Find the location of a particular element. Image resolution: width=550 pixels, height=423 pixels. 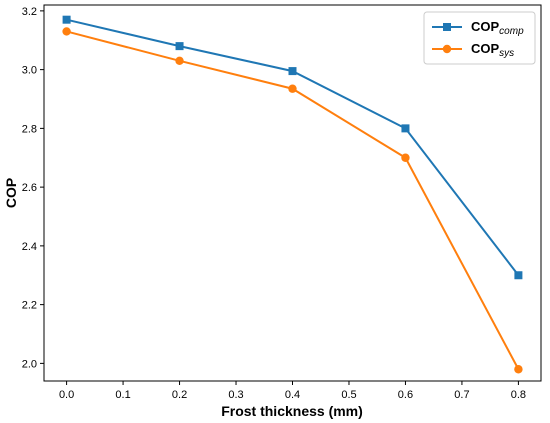

x-tick-label: 0.7 is located at coordinates (461, 395).